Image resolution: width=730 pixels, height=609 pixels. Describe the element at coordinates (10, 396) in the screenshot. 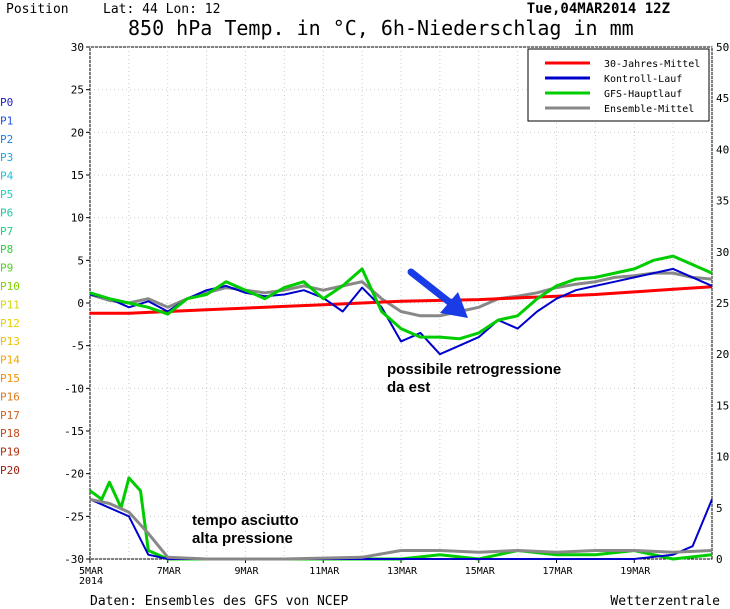

I see `member-label: P16` at that location.